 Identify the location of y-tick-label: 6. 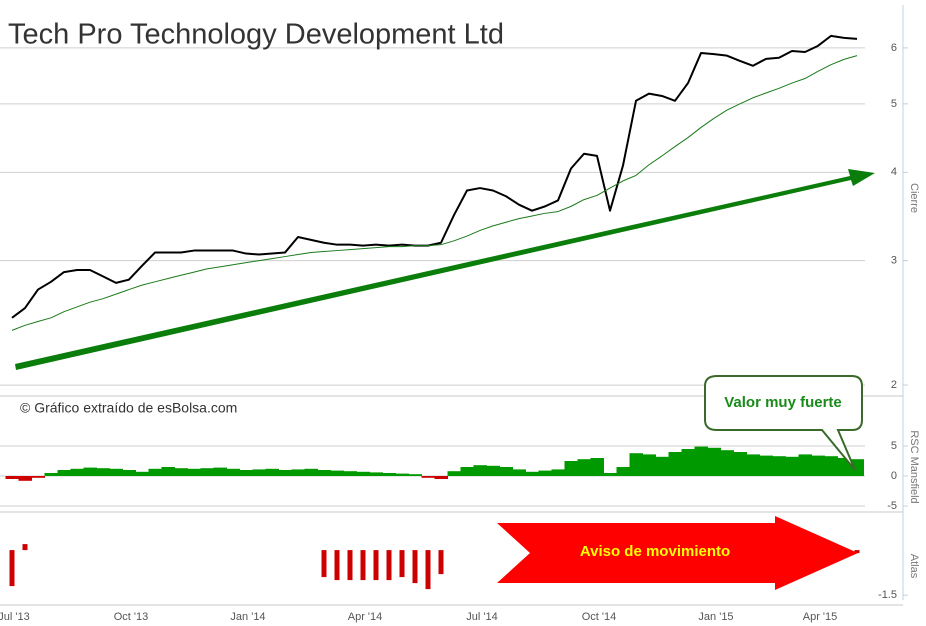
(894, 48).